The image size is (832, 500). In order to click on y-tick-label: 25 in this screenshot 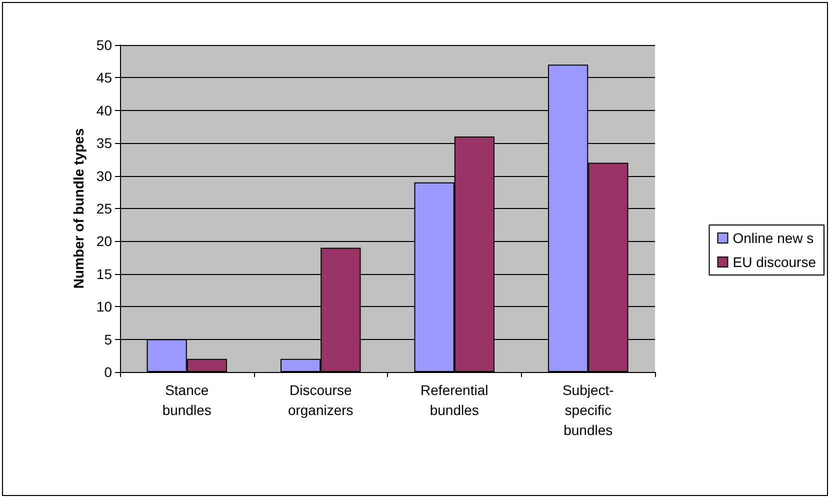, I will do `click(104, 208)`.